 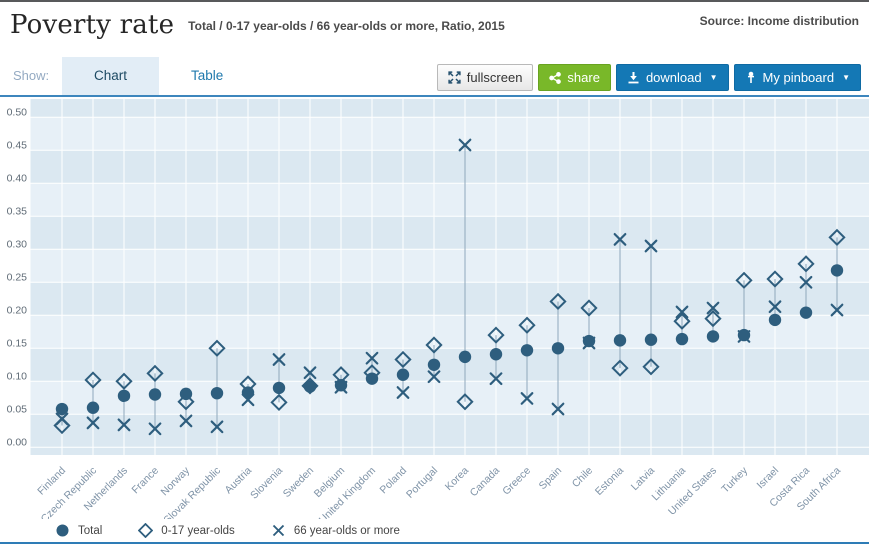 What do you see at coordinates (750, 77) in the screenshot?
I see `pin-icon` at bounding box center [750, 77].